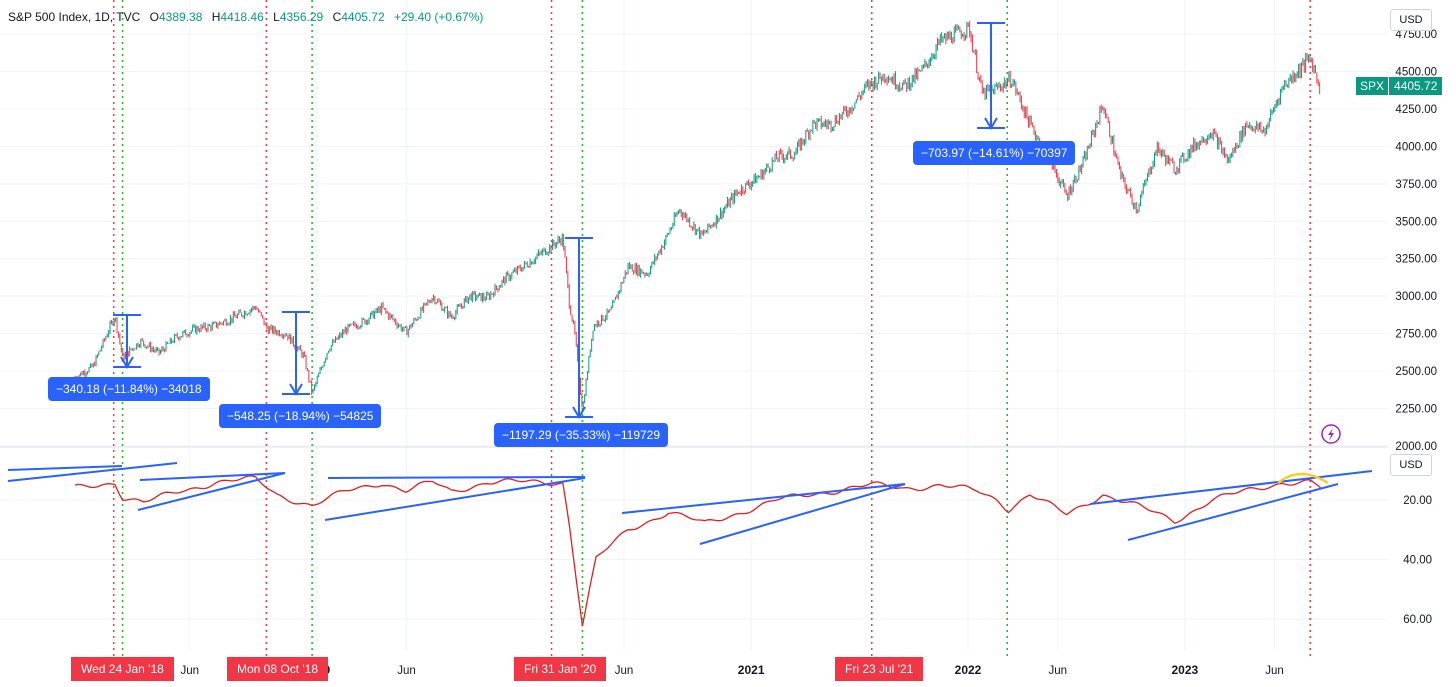 Image resolution: width=1456 pixels, height=687 pixels. What do you see at coordinates (1416, 335) in the screenshot?
I see `price-tick-label: 2750.00` at bounding box center [1416, 335].